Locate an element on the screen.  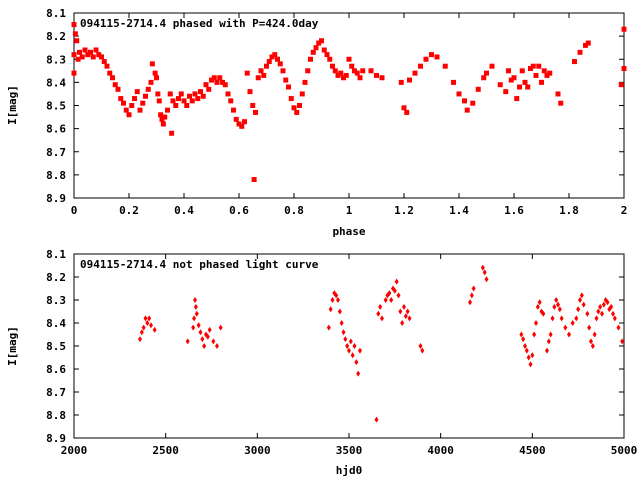
phased-x-axis-label: phase is located at coordinates (348, 231).